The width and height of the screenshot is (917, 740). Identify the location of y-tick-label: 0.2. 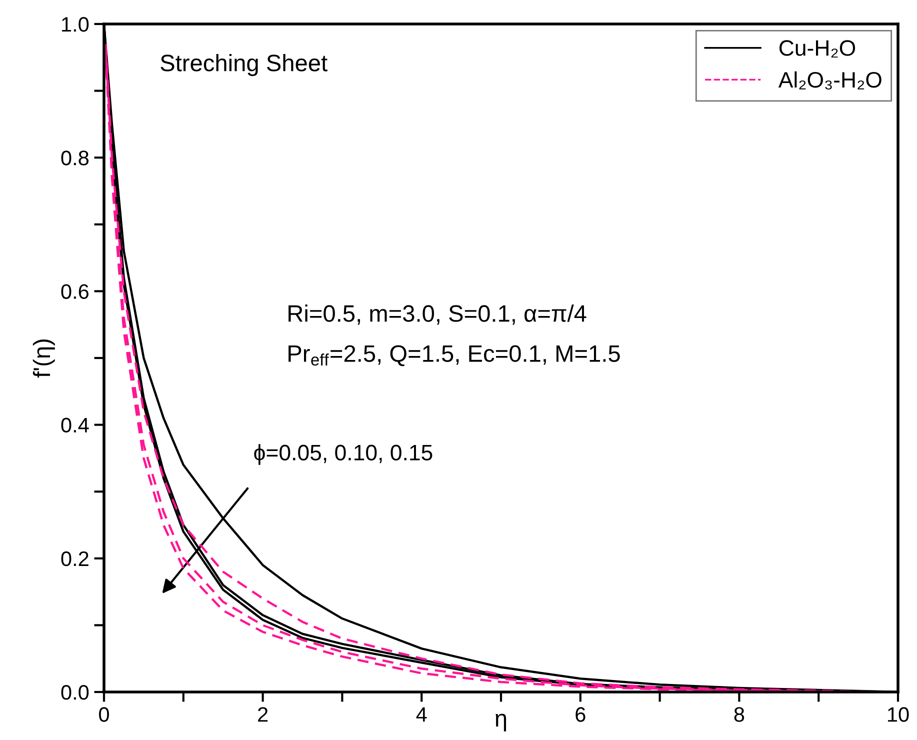
(74, 558).